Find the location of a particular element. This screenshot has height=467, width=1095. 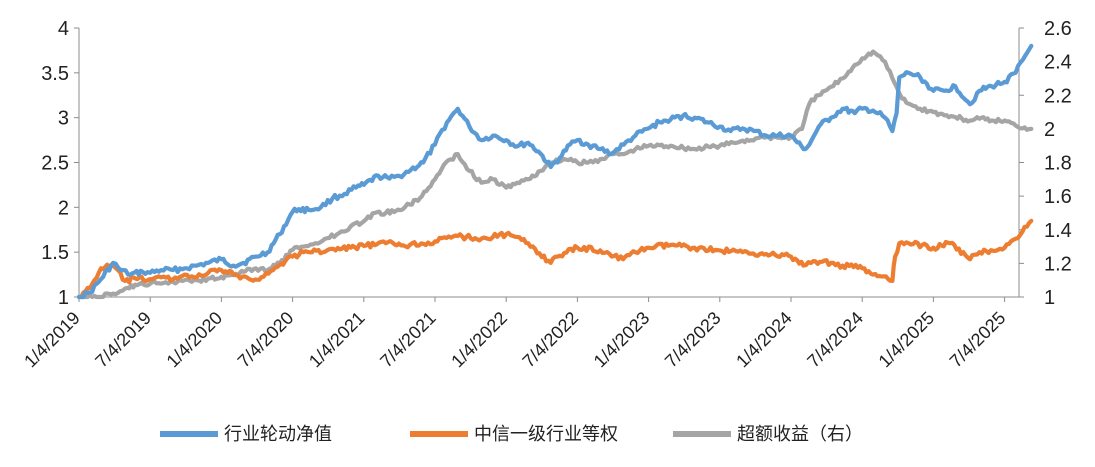

y-right-tick-label: 2 is located at coordinates (1049, 130).